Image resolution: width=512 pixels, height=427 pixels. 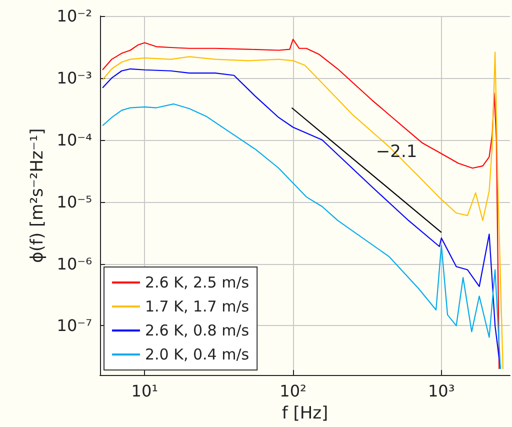 What do you see at coordinates (74, 16) in the screenshot?
I see `y-tick-label: 10⁻²` at bounding box center [74, 16].